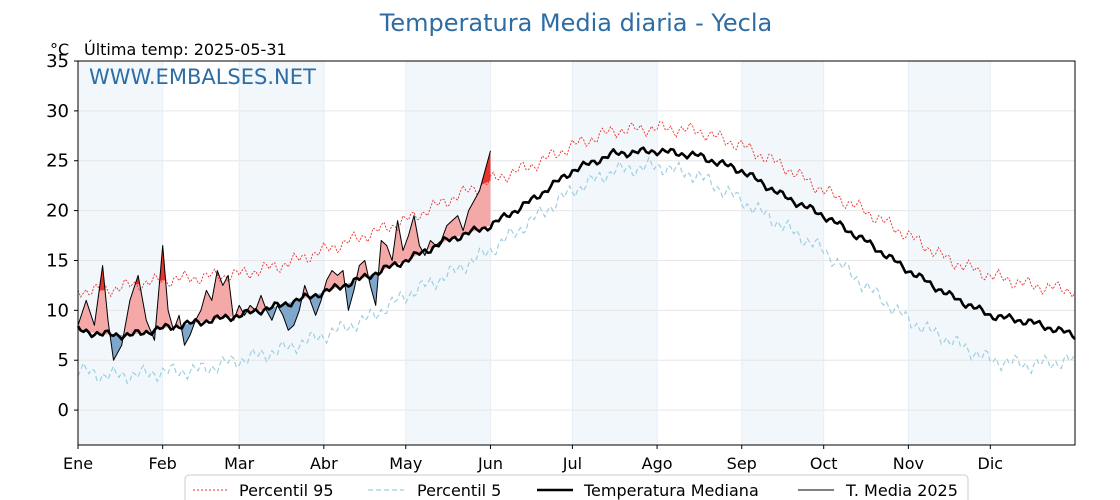 The width and height of the screenshot is (1120, 500). Describe the element at coordinates (908, 463) in the screenshot. I see `x-tick-label-nov: Nov` at that location.